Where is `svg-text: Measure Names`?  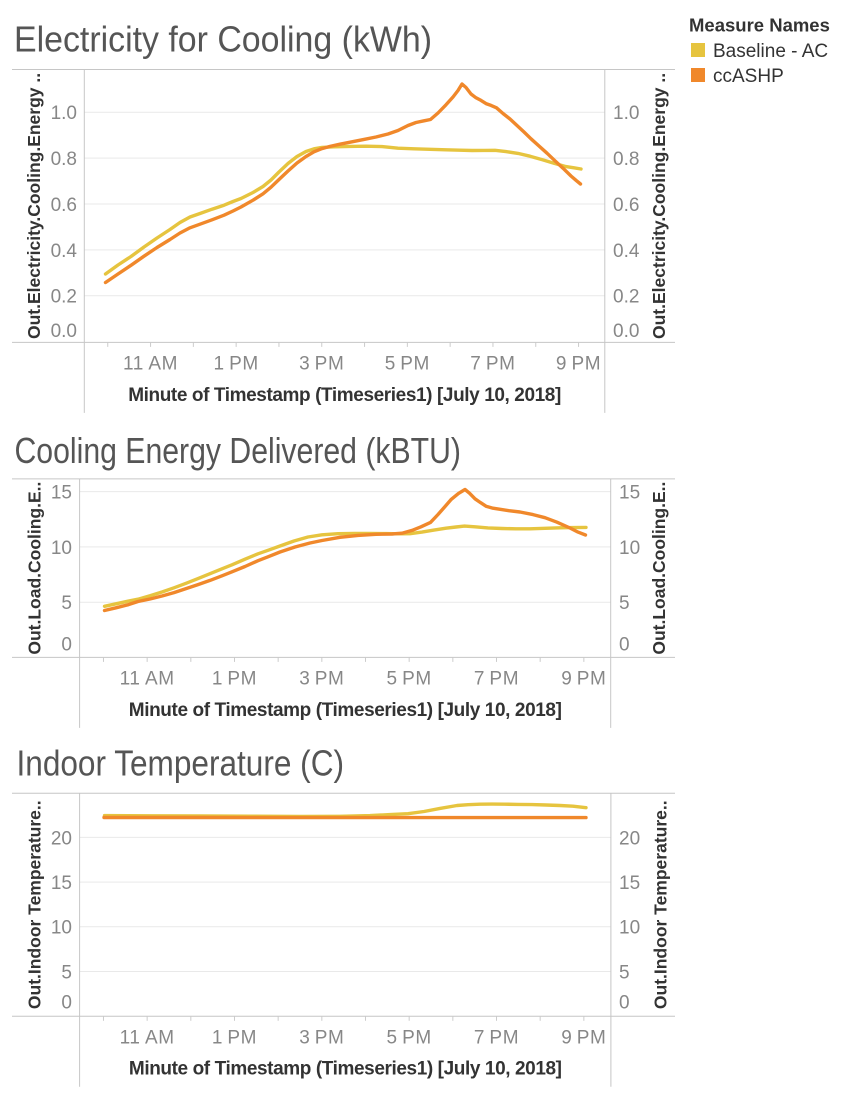
svg-text: Measure Names is located at coordinates (759, 25).